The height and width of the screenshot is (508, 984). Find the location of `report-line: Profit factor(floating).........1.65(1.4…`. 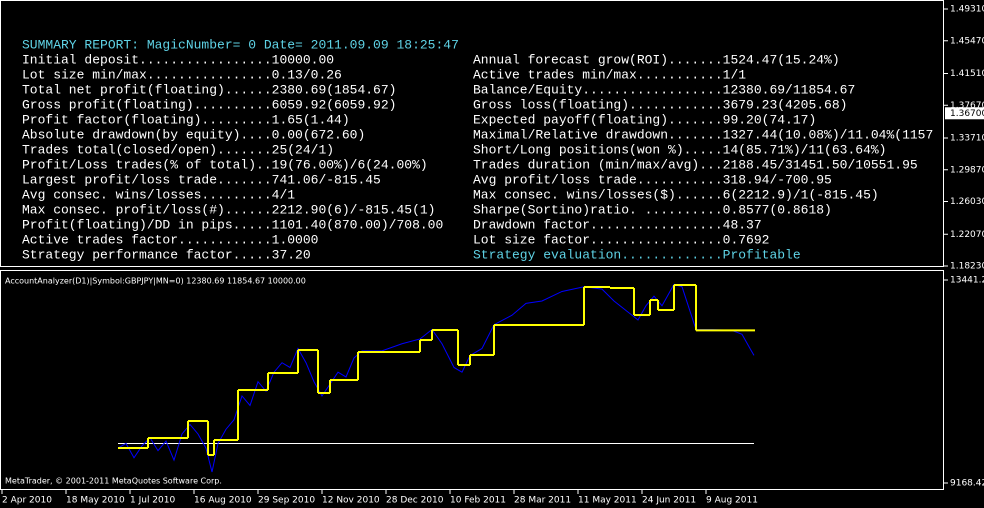

report-line: Profit factor(floating).........1.65(1.4… is located at coordinates (186, 119).